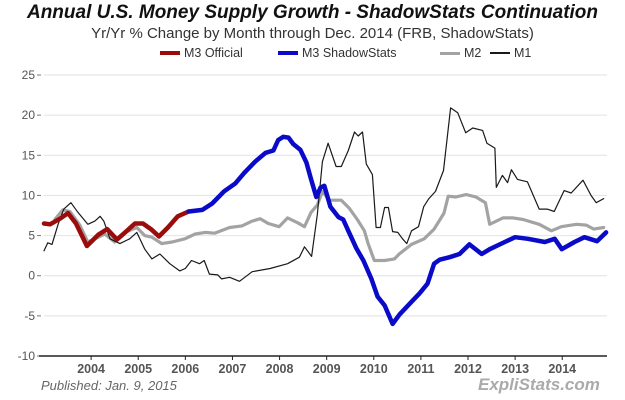  I want to click on y-tick-label: 15, so click(29, 155).